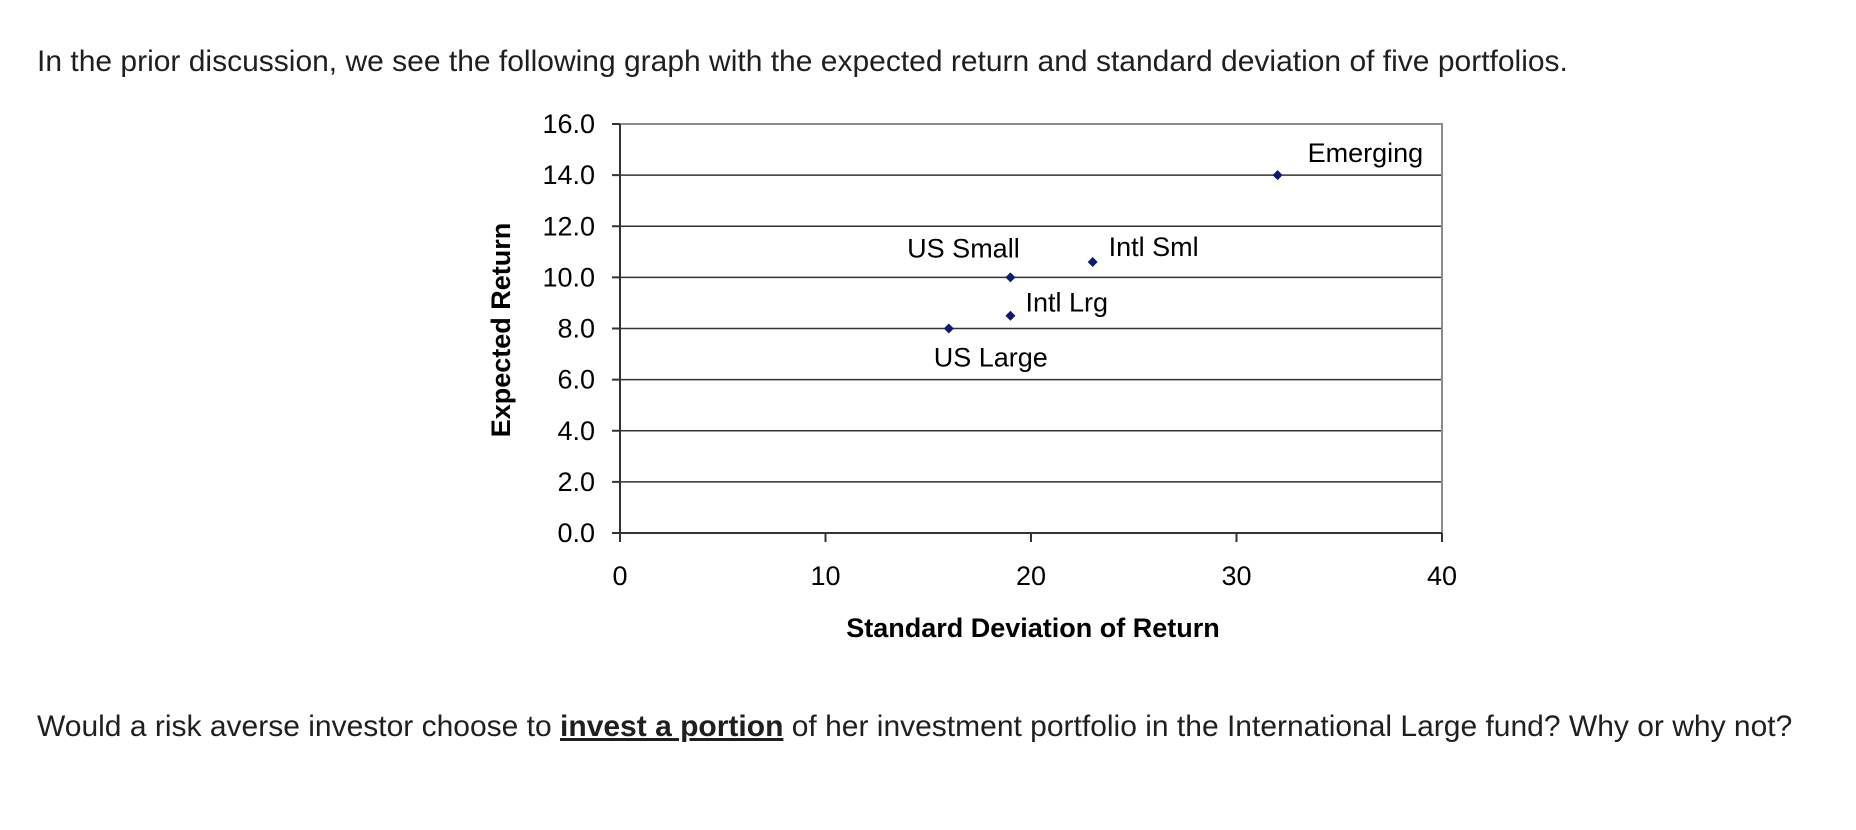  I want to click on y-tick-label: 10.0, so click(568, 277).